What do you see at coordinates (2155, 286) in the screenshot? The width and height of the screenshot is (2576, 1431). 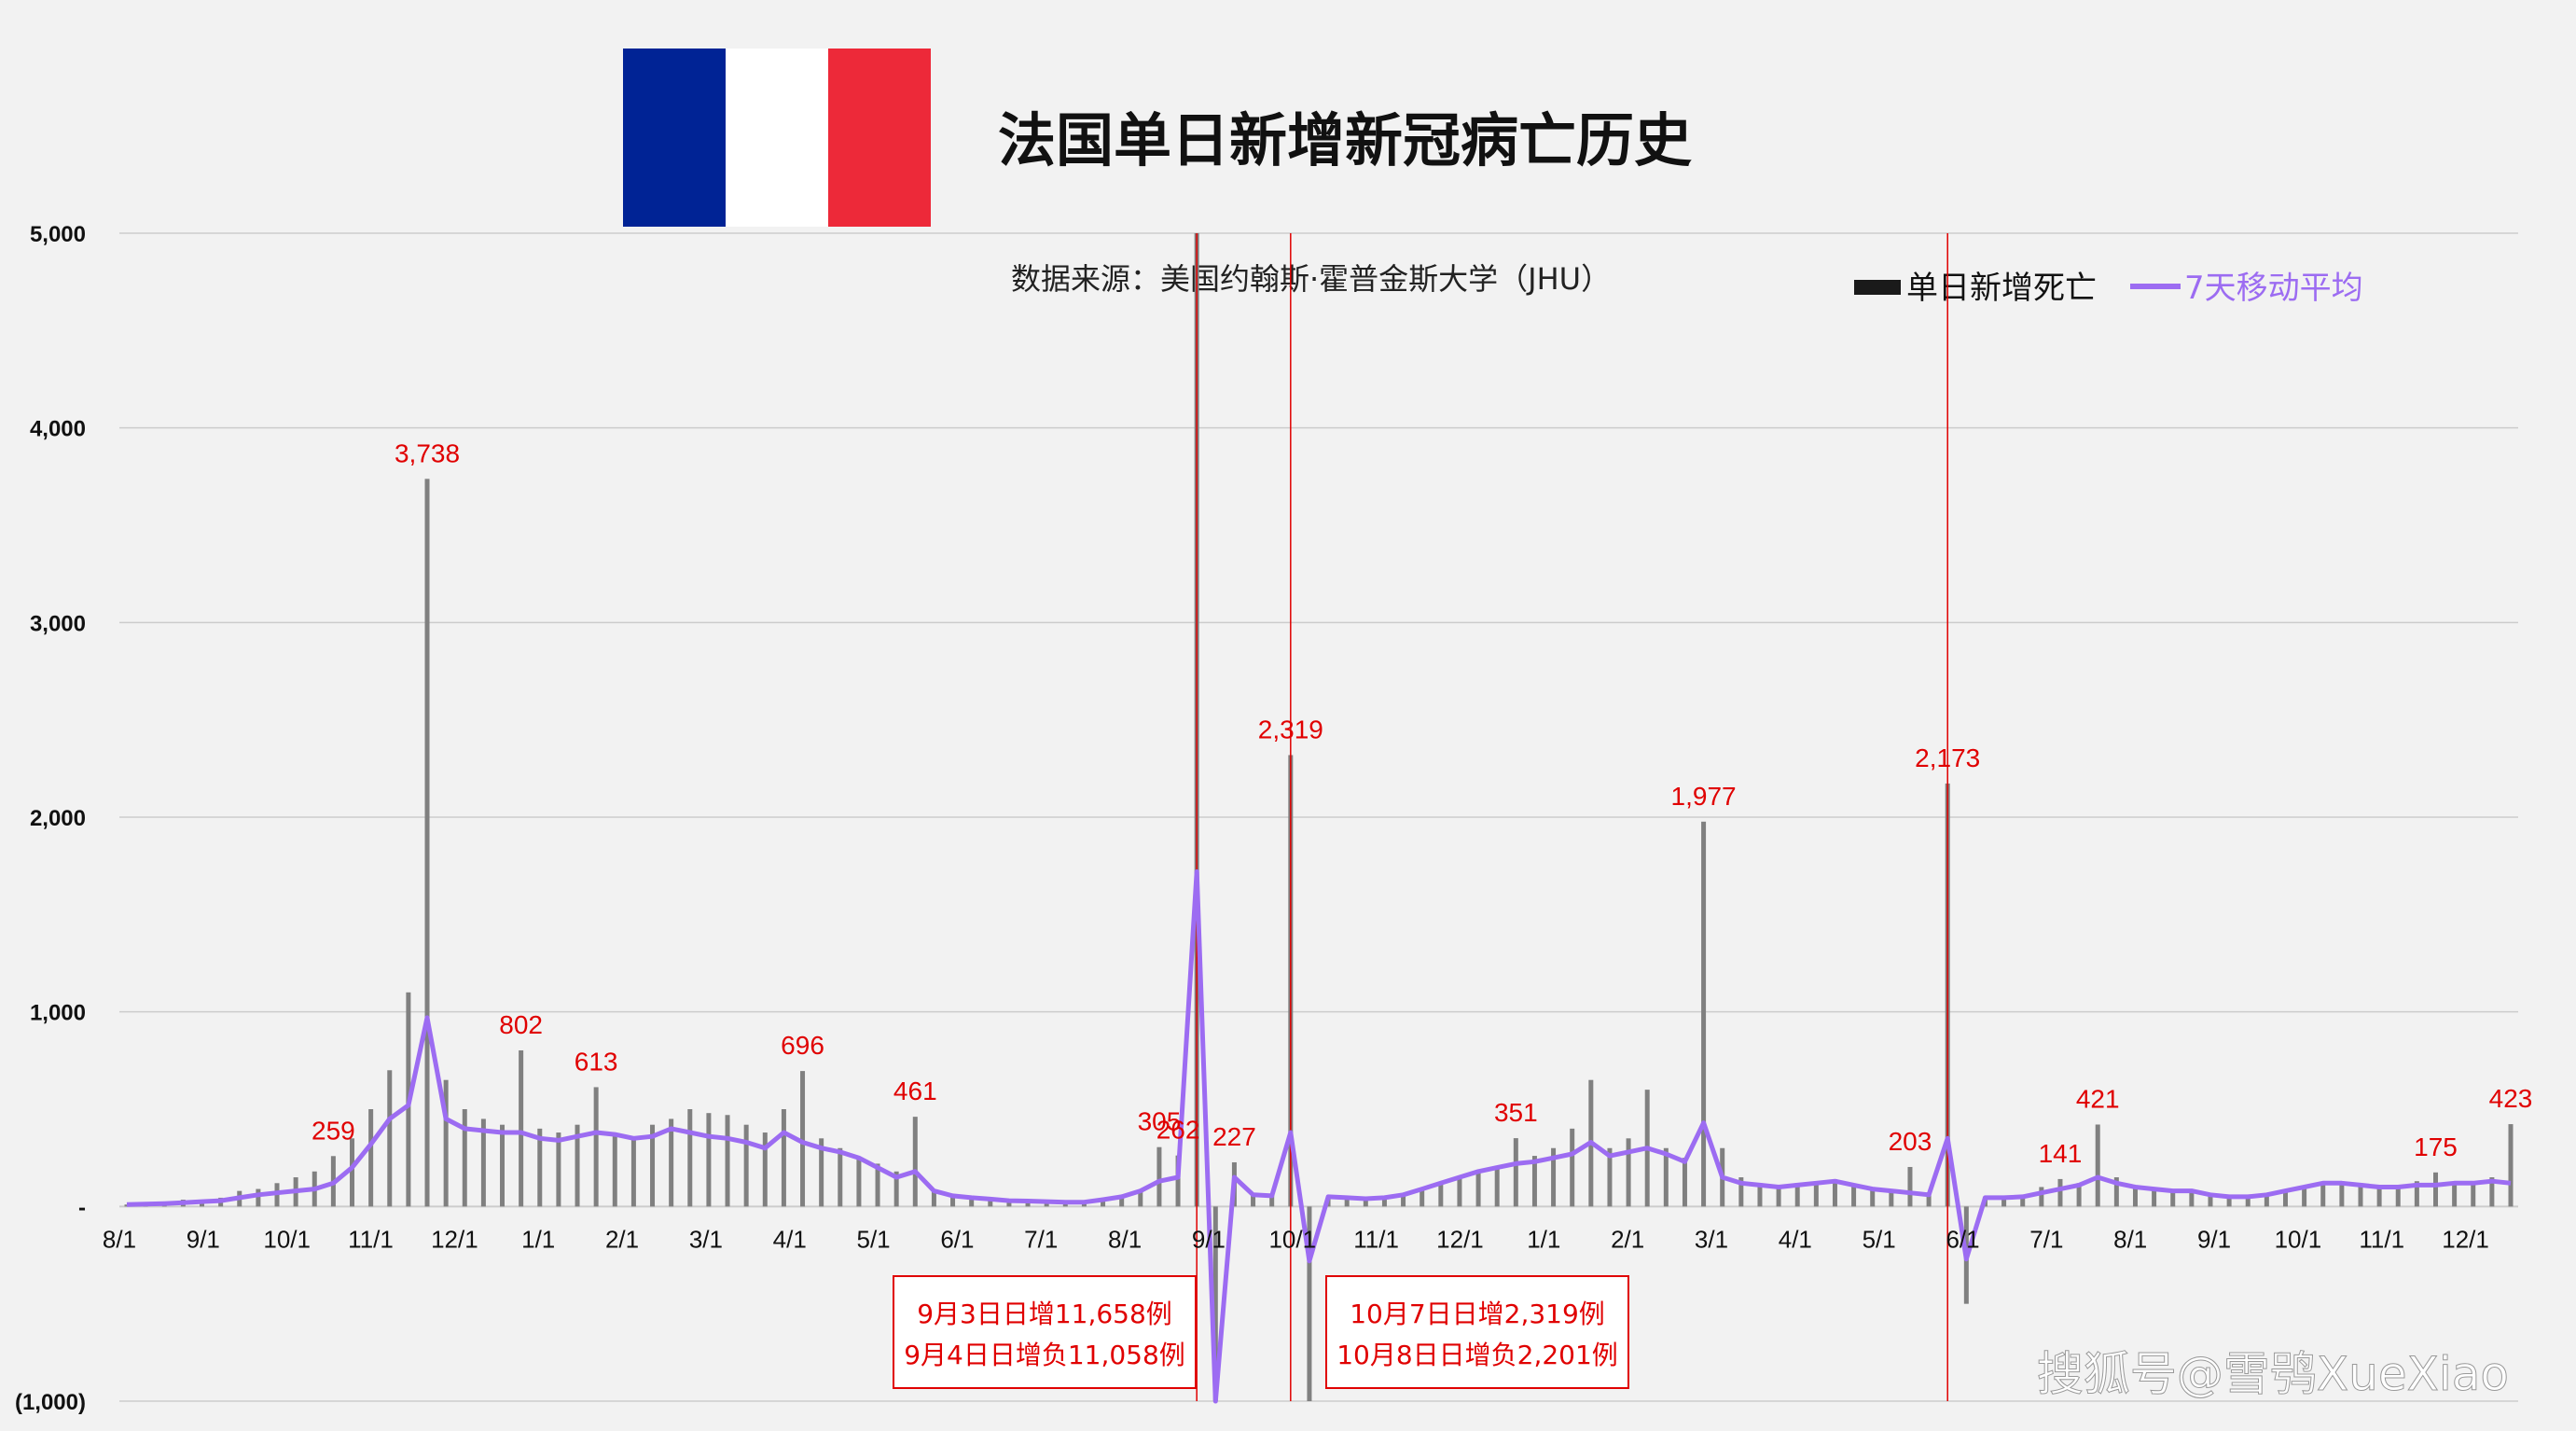 I see `legend-swatch-average` at bounding box center [2155, 286].